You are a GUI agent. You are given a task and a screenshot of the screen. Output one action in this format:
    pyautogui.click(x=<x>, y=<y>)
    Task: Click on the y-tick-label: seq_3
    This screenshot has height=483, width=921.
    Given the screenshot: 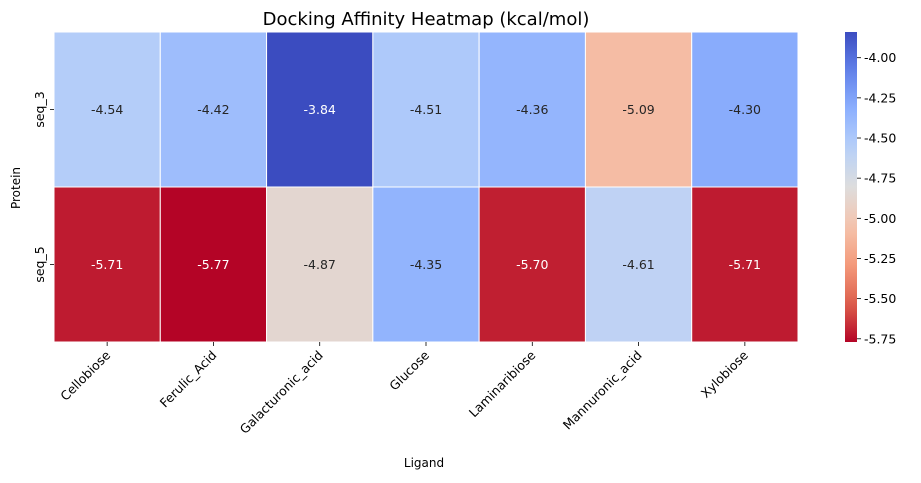 What is the action you would take?
    pyautogui.click(x=39, y=109)
    